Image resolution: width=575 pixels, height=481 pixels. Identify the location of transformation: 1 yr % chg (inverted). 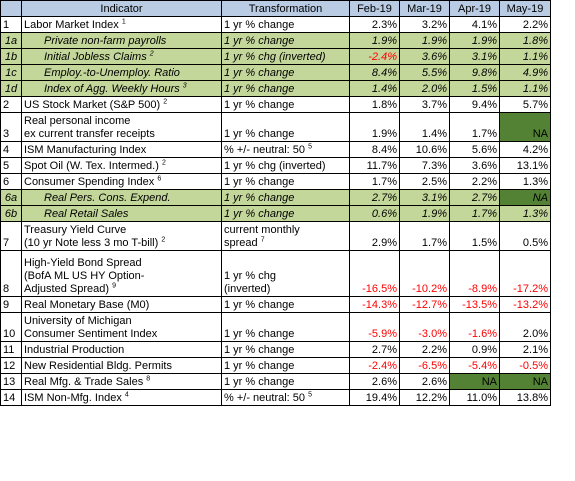
(285, 165).